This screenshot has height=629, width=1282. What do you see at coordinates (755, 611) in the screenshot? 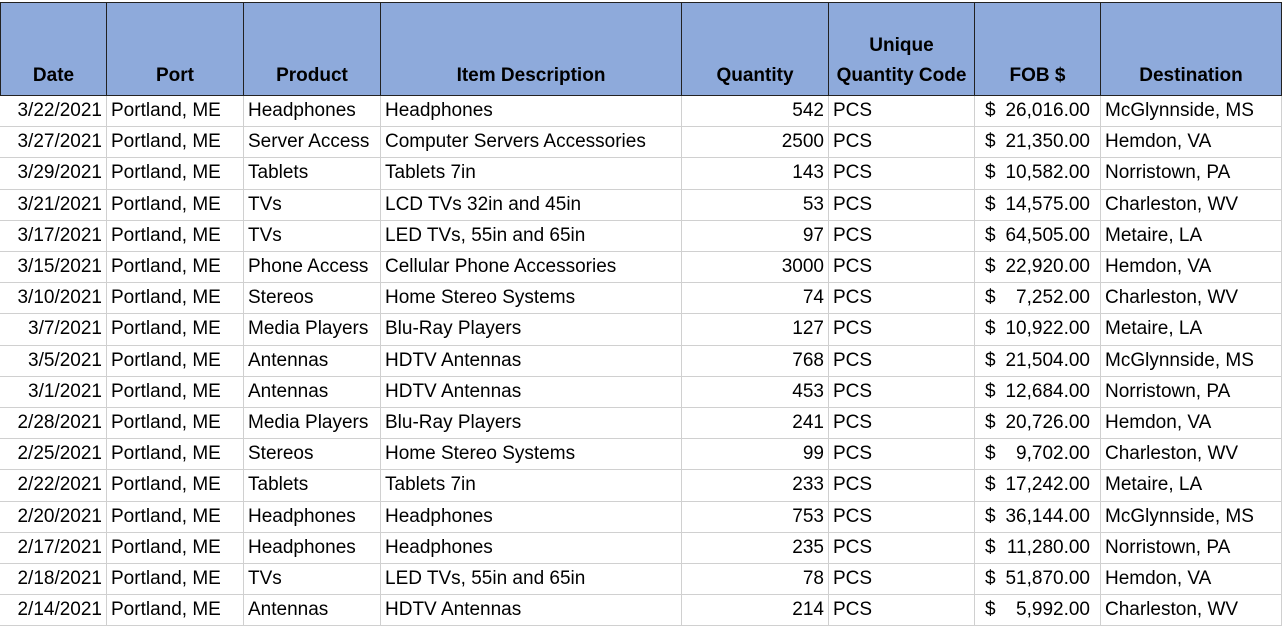
I see `cell: 214` at bounding box center [755, 611].